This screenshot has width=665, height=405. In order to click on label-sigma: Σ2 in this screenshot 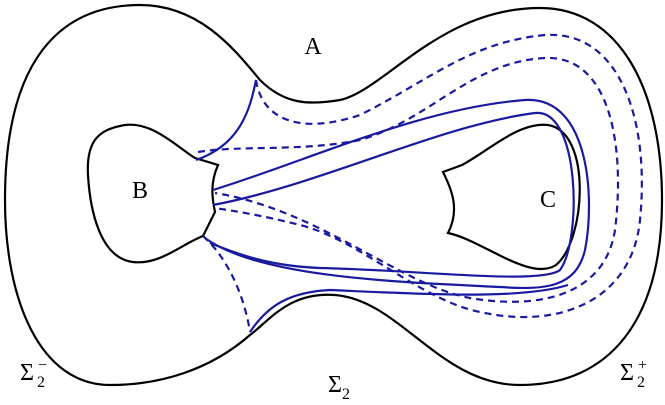, I will do `click(339, 387)`.